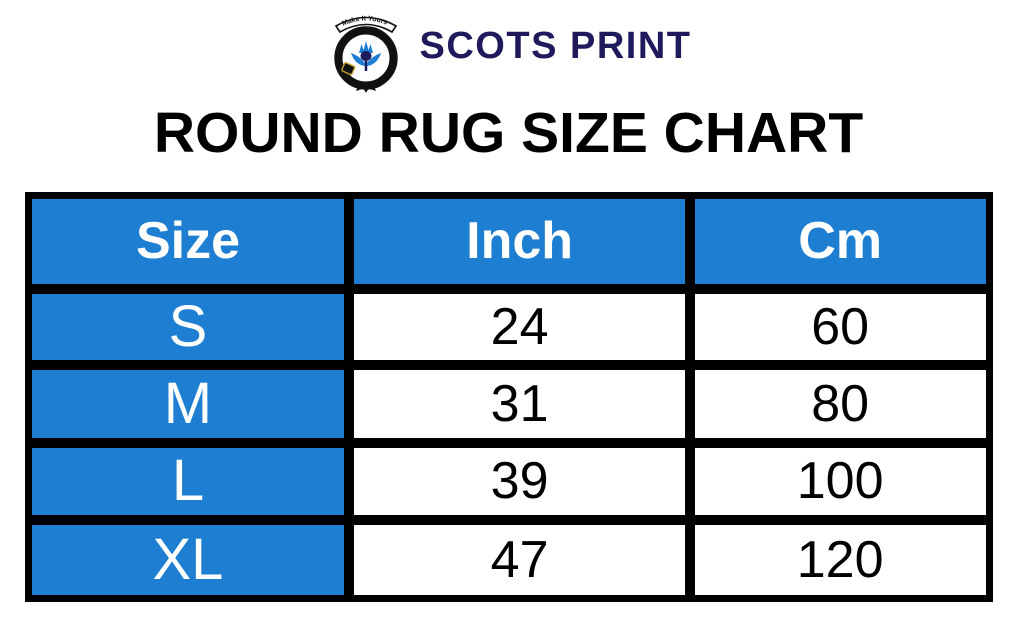 The height and width of the screenshot is (640, 1017). What do you see at coordinates (519, 481) in the screenshot?
I see `row-l-inch-cell: 39` at bounding box center [519, 481].